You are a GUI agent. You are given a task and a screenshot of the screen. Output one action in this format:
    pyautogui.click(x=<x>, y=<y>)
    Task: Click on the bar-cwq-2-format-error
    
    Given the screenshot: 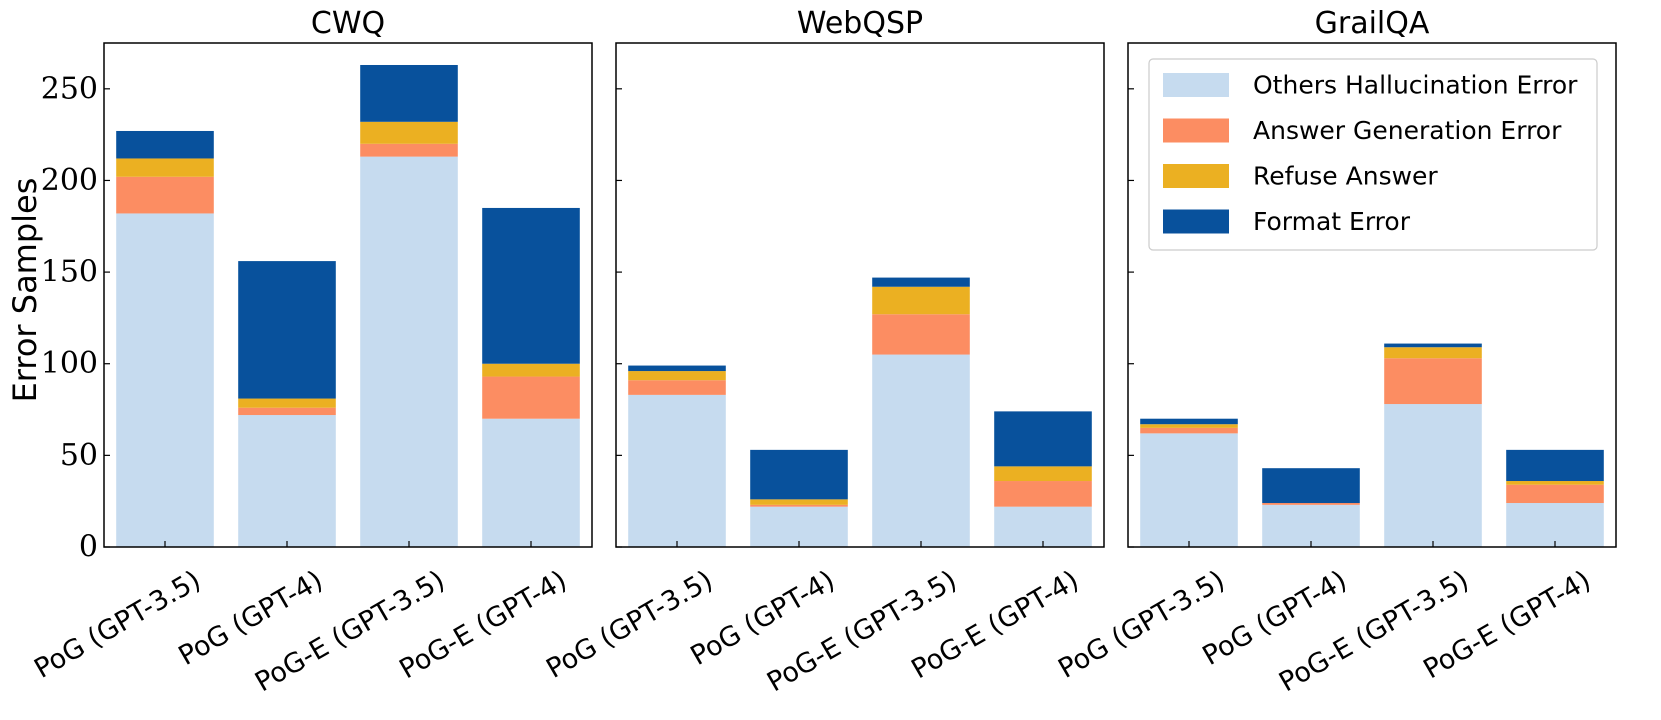 What is the action you would take?
    pyautogui.click(x=287, y=330)
    